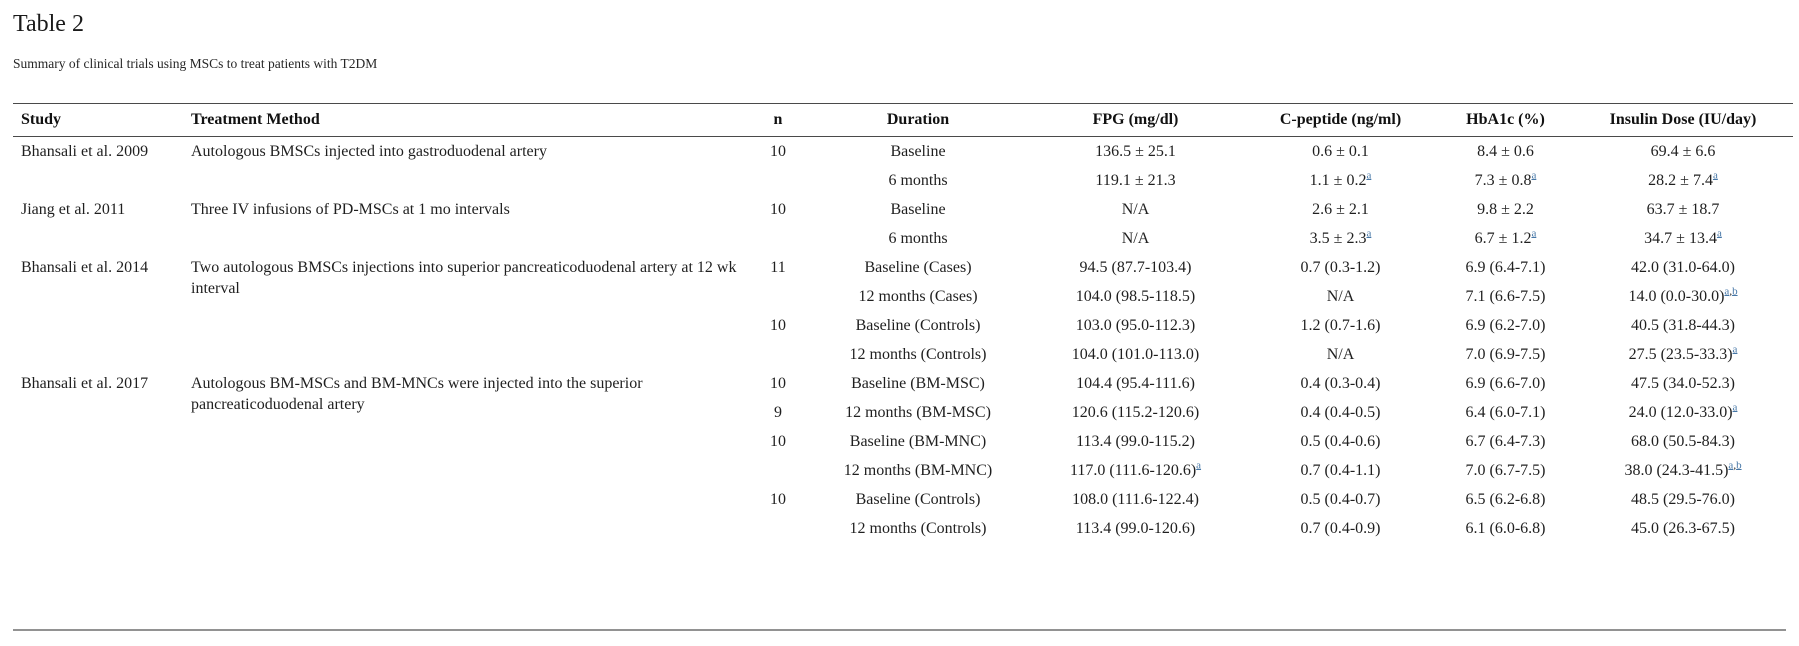 Image resolution: width=1799 pixels, height=646 pixels. I want to click on insulin-cell: 27.5 (23.5-33.3)a, so click(1683, 353).